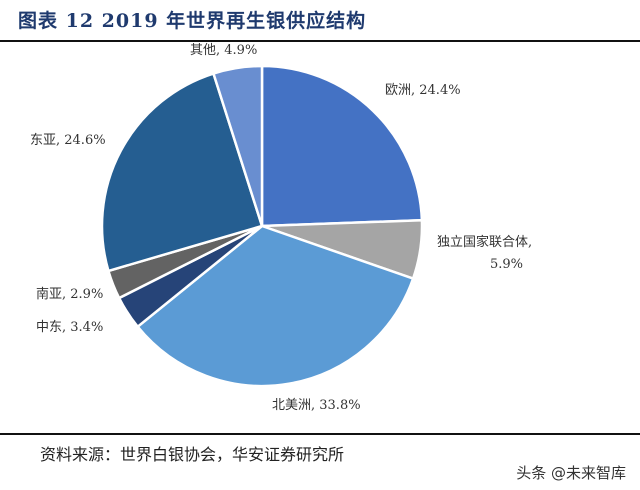 The image size is (640, 490). Describe the element at coordinates (68, 140) in the screenshot. I see `slice-label: 东亚, 24.6%` at that location.